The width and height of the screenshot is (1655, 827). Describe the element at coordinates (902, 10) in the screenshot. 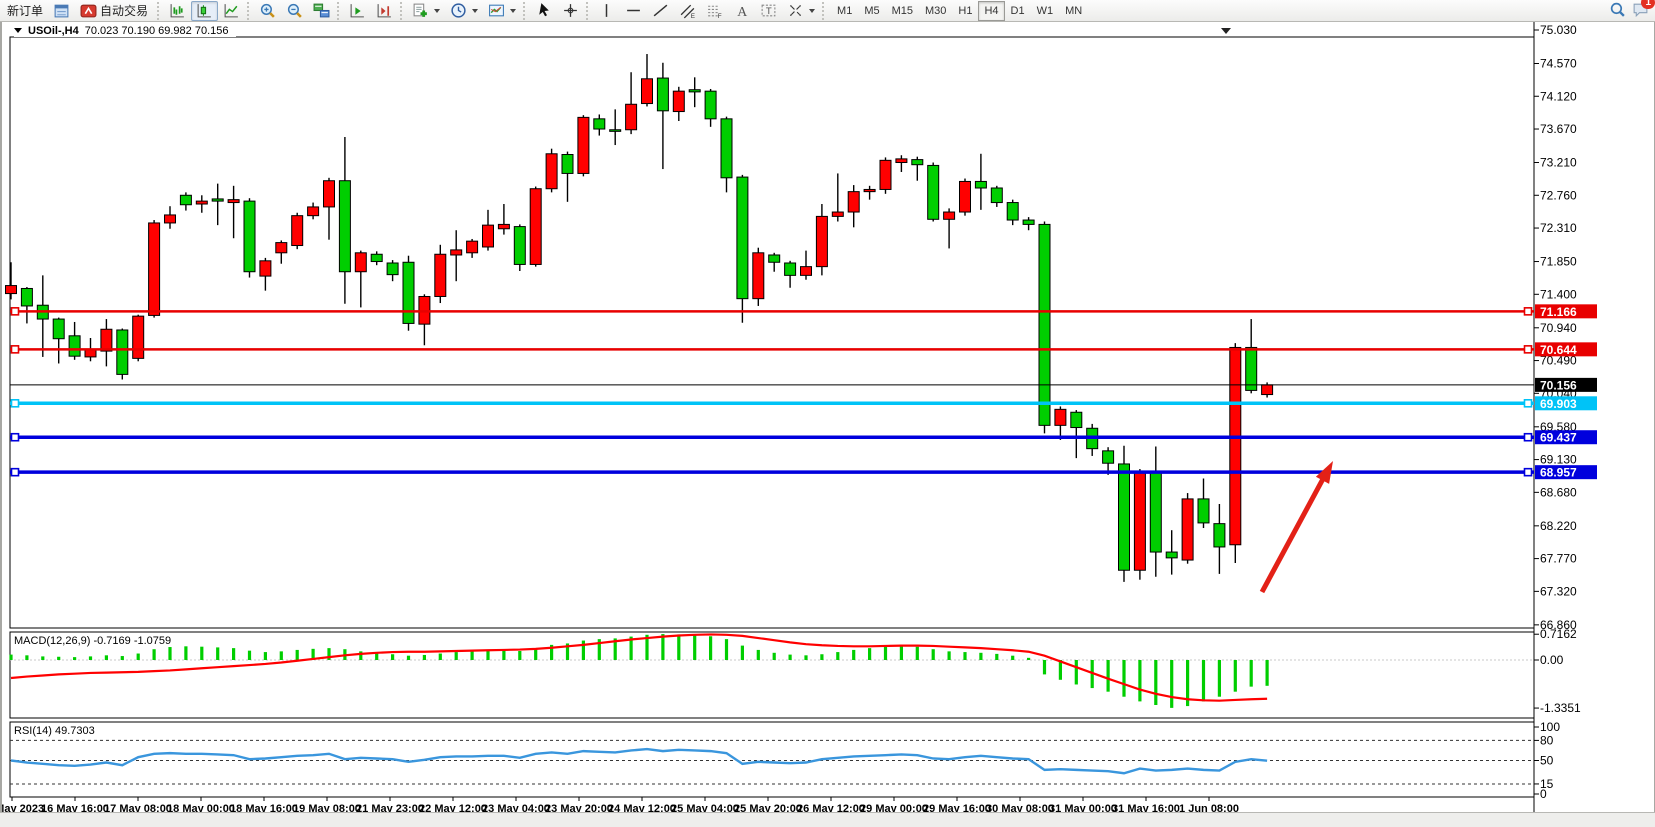

I see `timeframe-m15-button: M15` at that location.